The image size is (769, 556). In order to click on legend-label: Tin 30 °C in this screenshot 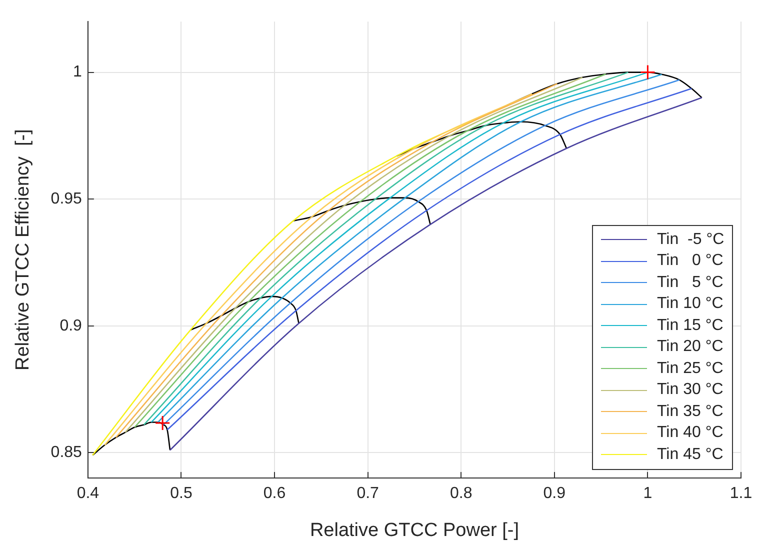, I will do `click(690, 390)`.